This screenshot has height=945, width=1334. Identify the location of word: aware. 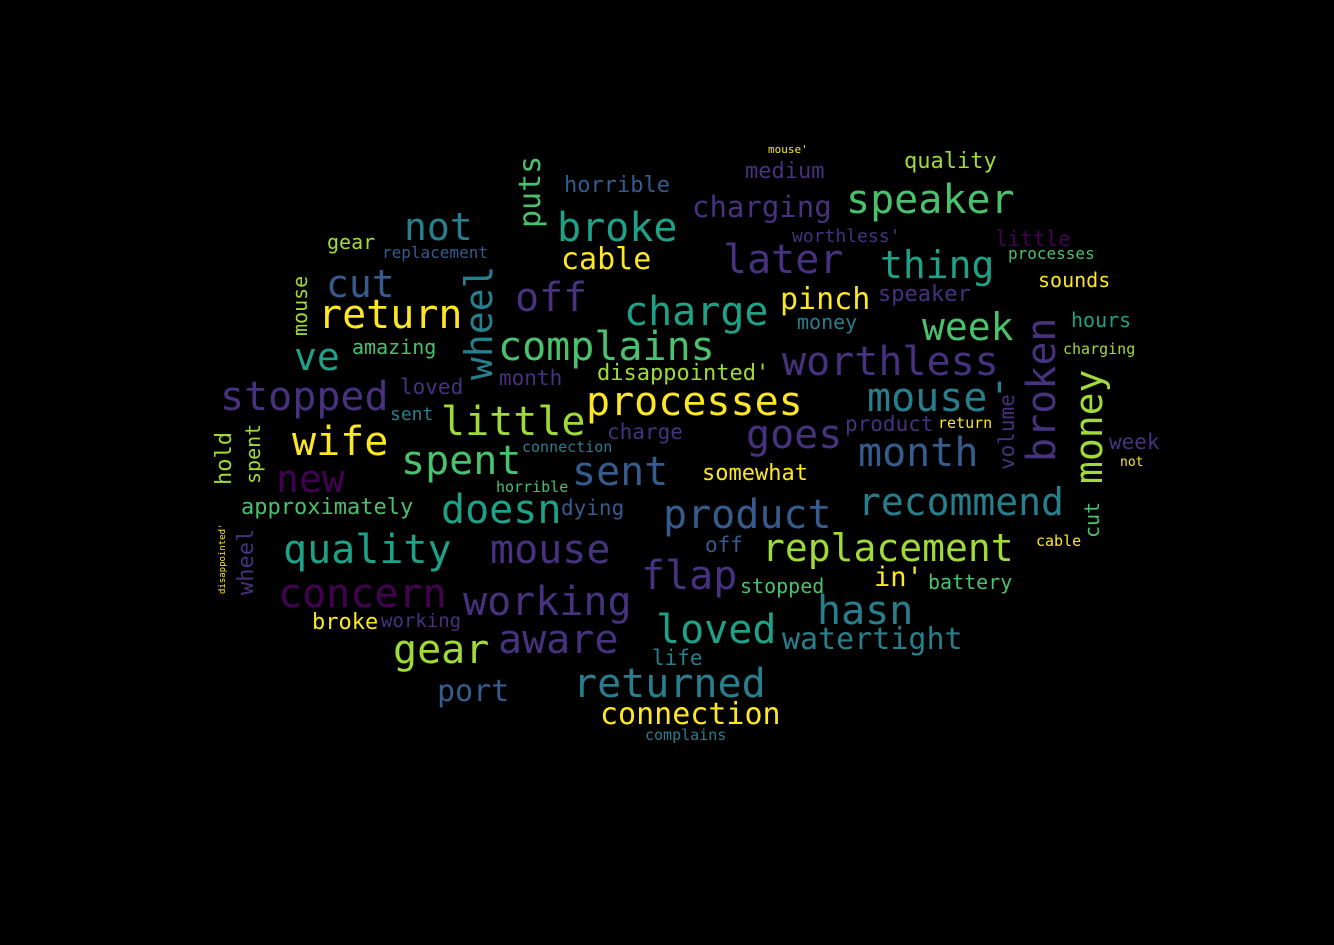
(558, 640).